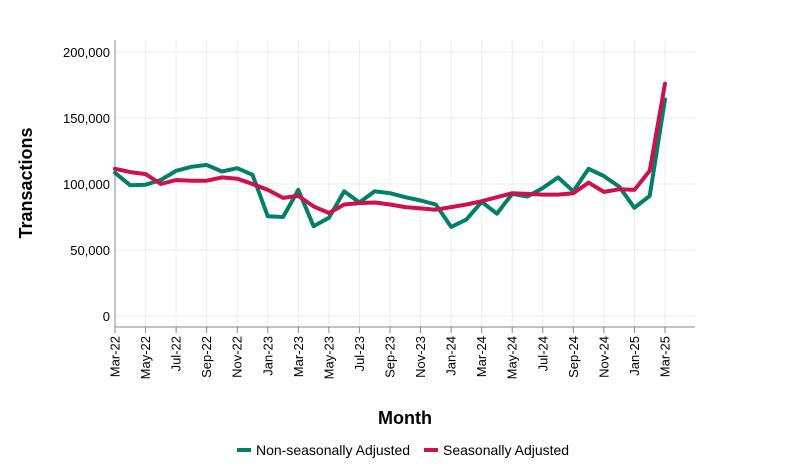 Image resolution: width=795 pixels, height=468 pixels. Describe the element at coordinates (359, 353) in the screenshot. I see `x-tick-label: Jul-23` at that location.